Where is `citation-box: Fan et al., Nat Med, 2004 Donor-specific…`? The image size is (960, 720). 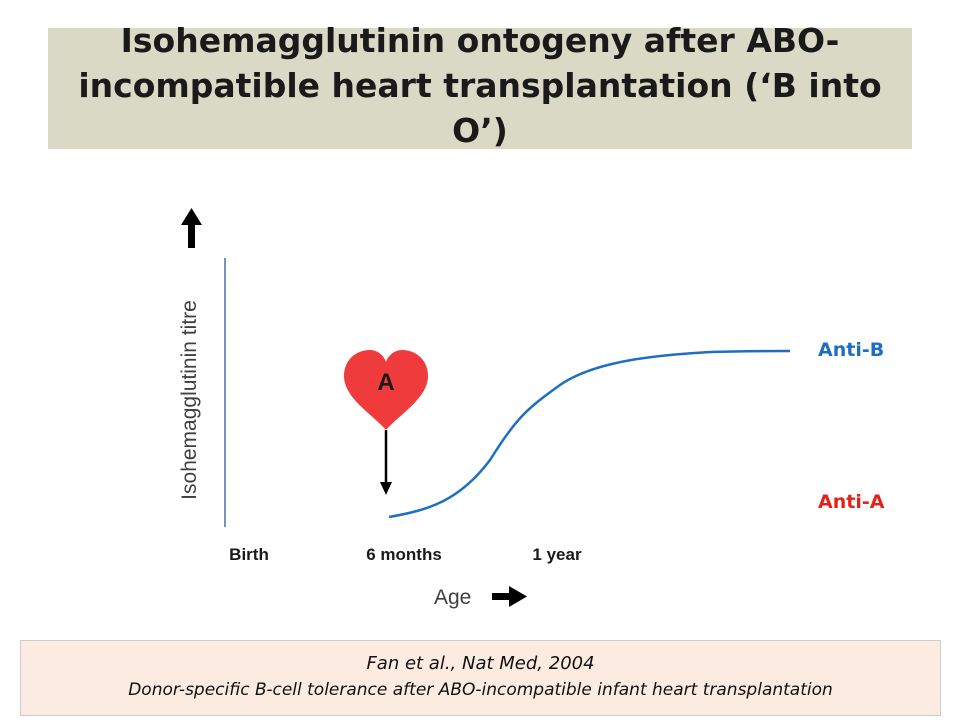
citation-box: Fan et al., Nat Med, 2004 Donor-specific… is located at coordinates (480, 678).